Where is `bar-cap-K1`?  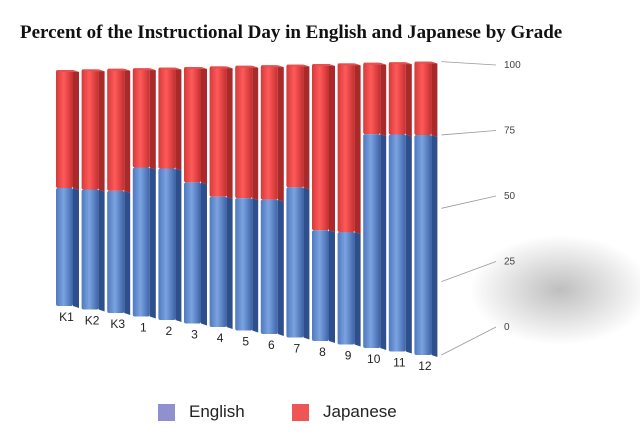 bar-cap-K1 is located at coordinates (67, 71).